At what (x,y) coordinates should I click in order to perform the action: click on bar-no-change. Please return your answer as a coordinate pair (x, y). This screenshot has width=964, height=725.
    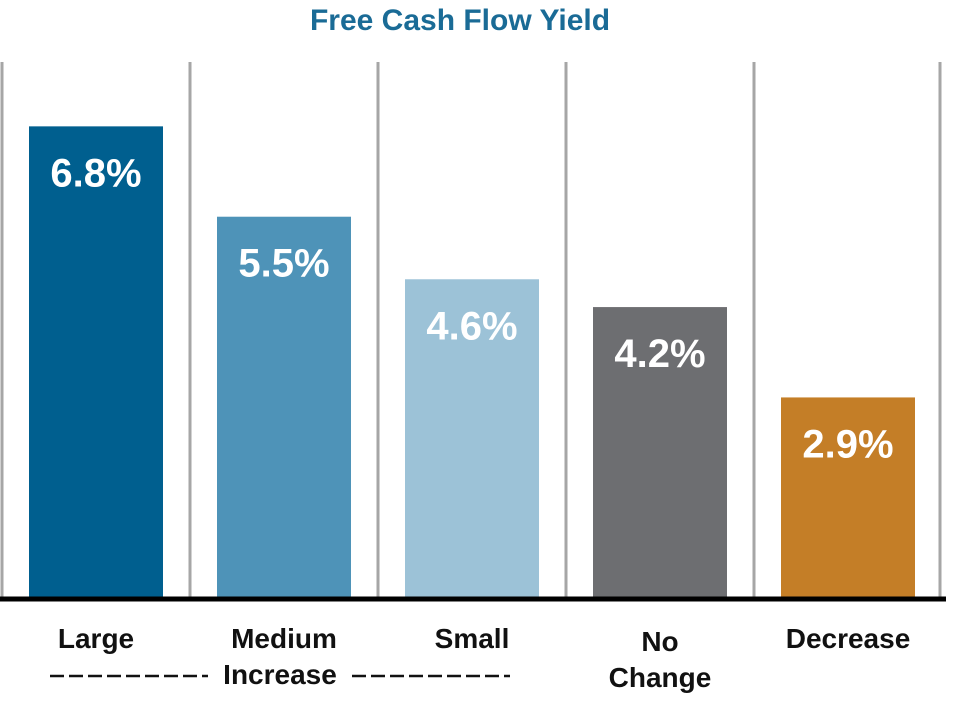
    Looking at the image, I should click on (660, 453).